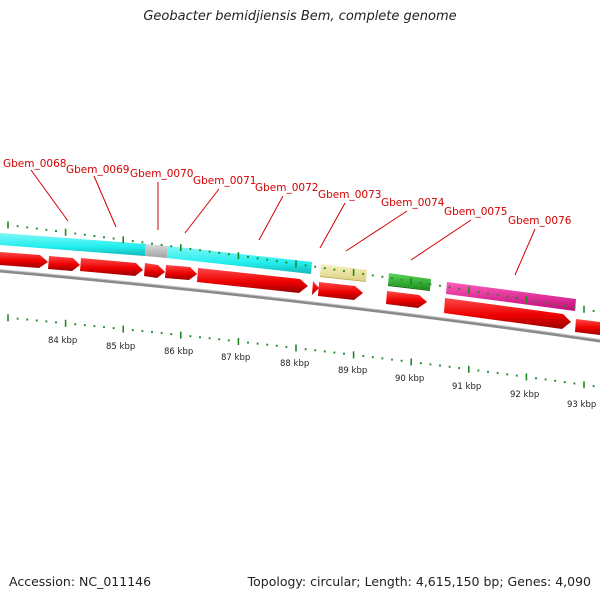  What do you see at coordinates (581, 405) in the screenshot?
I see `kbp-label: 93 kbp` at bounding box center [581, 405].